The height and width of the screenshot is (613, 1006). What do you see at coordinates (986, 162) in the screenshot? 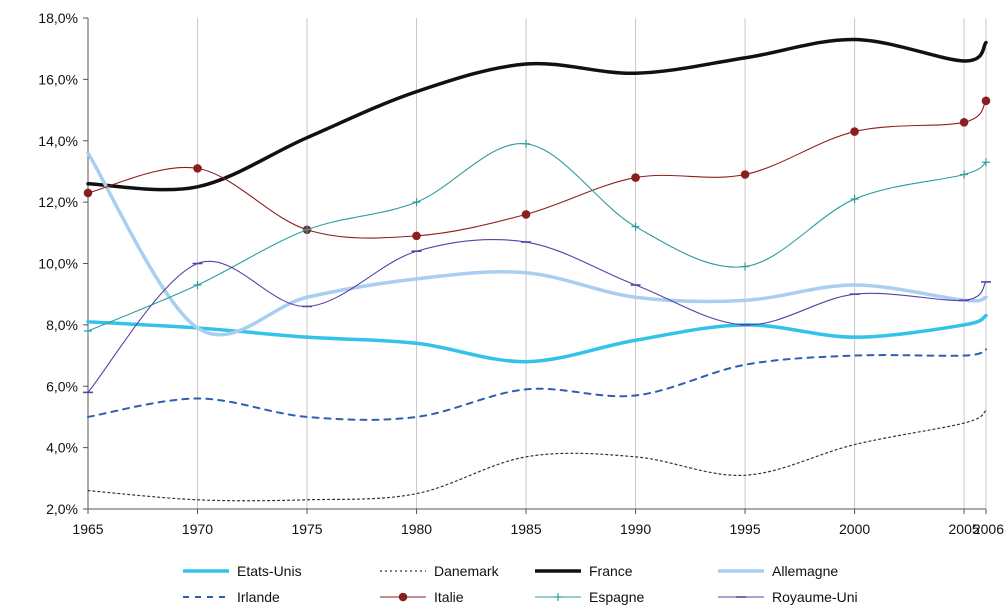
I see `data-point-espagne-2006` at bounding box center [986, 162].